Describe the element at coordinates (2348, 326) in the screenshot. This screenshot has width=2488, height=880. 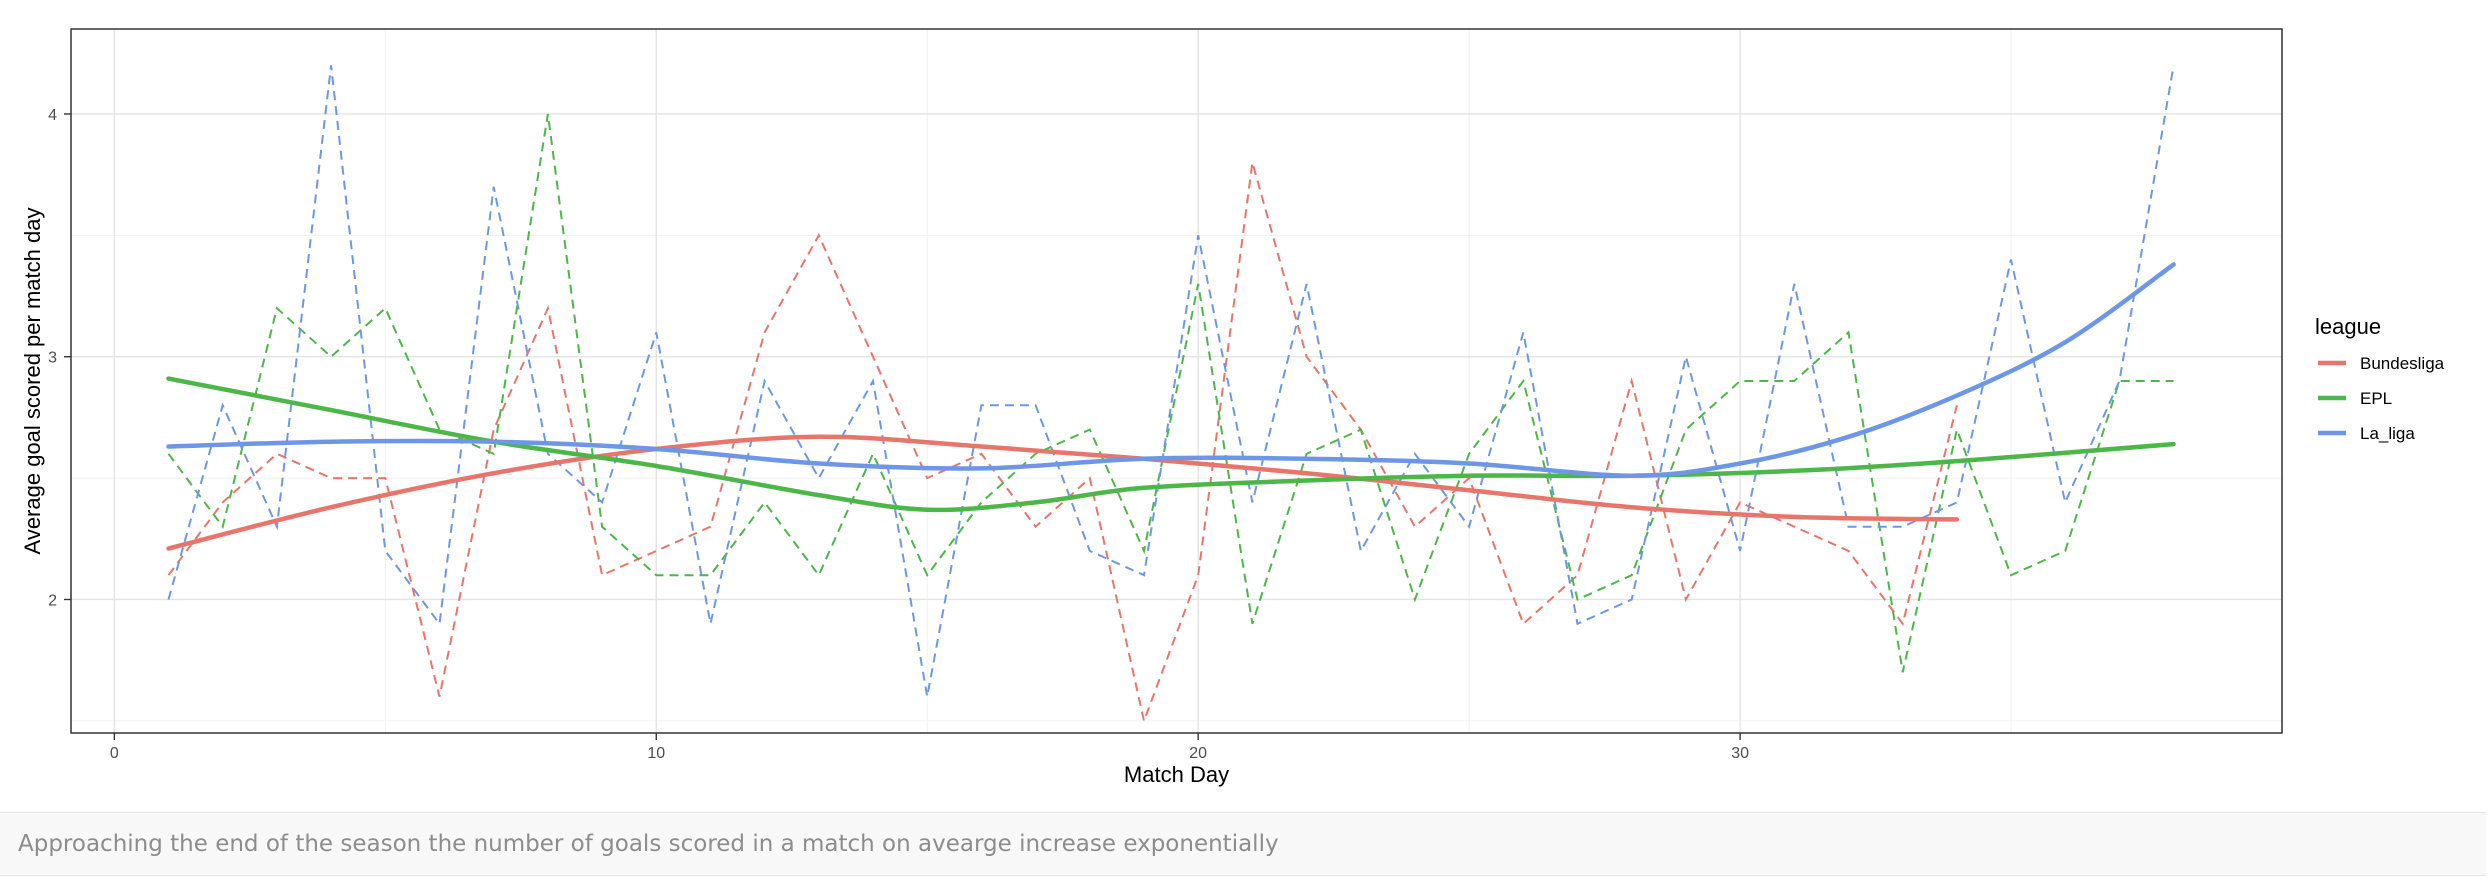
I see `legend-title: league` at that location.